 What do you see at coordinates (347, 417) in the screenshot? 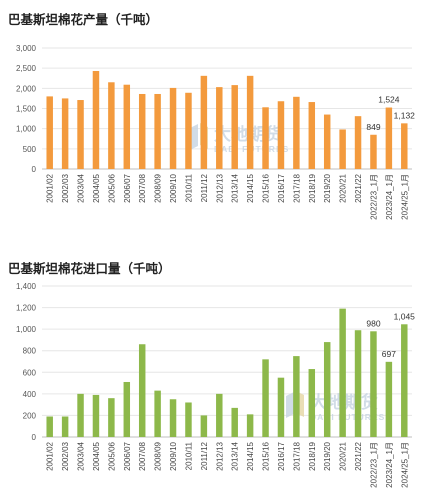
I see `watermark-sub: DADI FUTURES` at bounding box center [347, 417].